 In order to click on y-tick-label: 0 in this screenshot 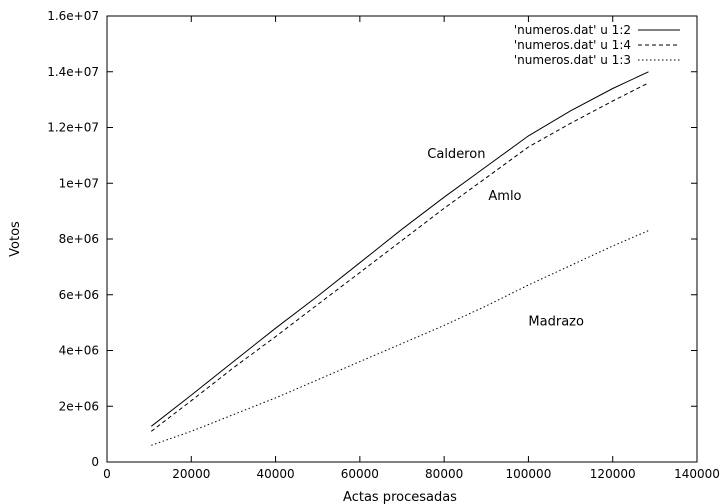, I will do `click(95, 462)`.